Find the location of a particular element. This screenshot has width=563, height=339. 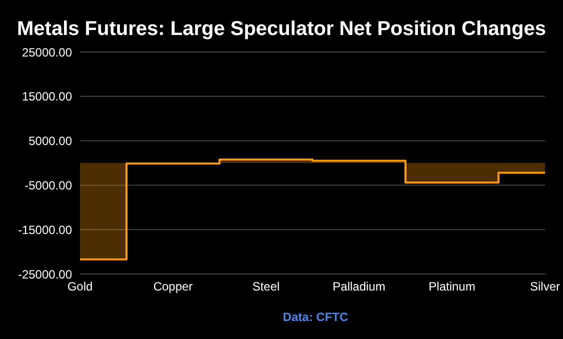

y-tick-label: 25000.00 is located at coordinates (47, 52).